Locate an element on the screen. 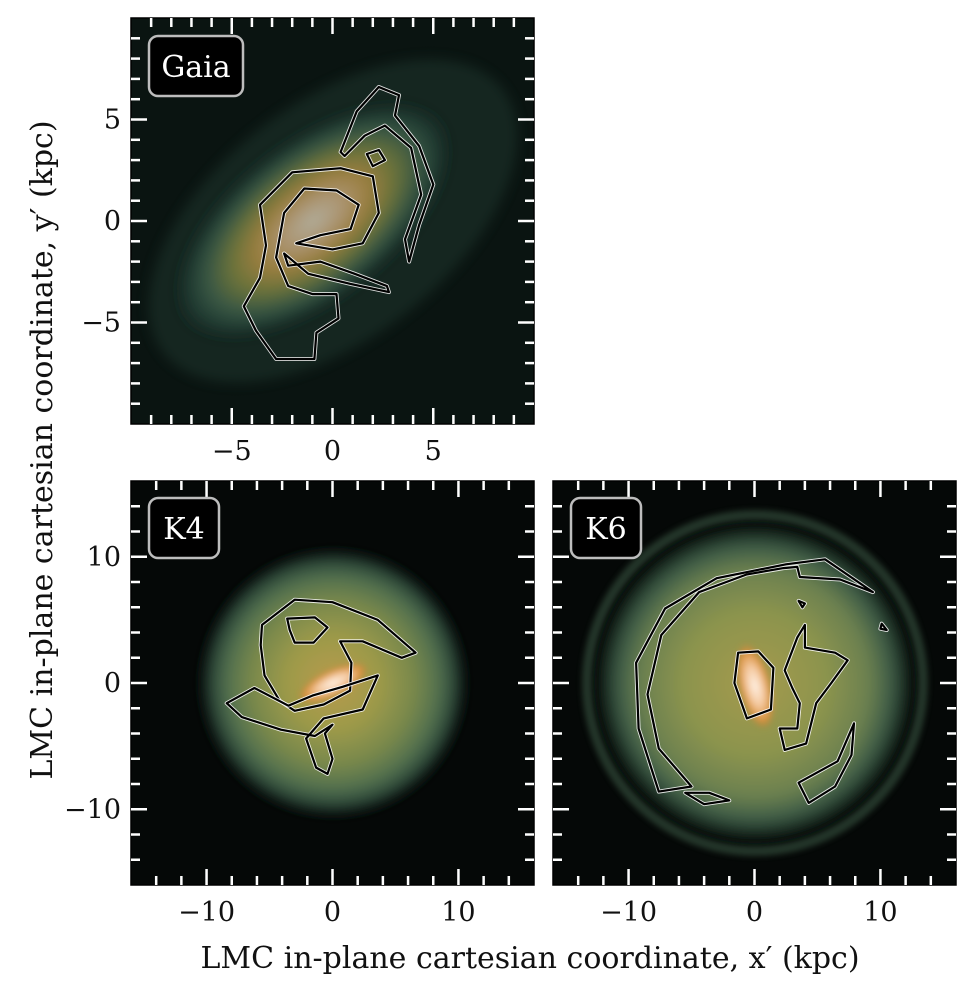 This screenshot has width=977, height=998. k4-xtick-label: 10 is located at coordinates (458, 912).